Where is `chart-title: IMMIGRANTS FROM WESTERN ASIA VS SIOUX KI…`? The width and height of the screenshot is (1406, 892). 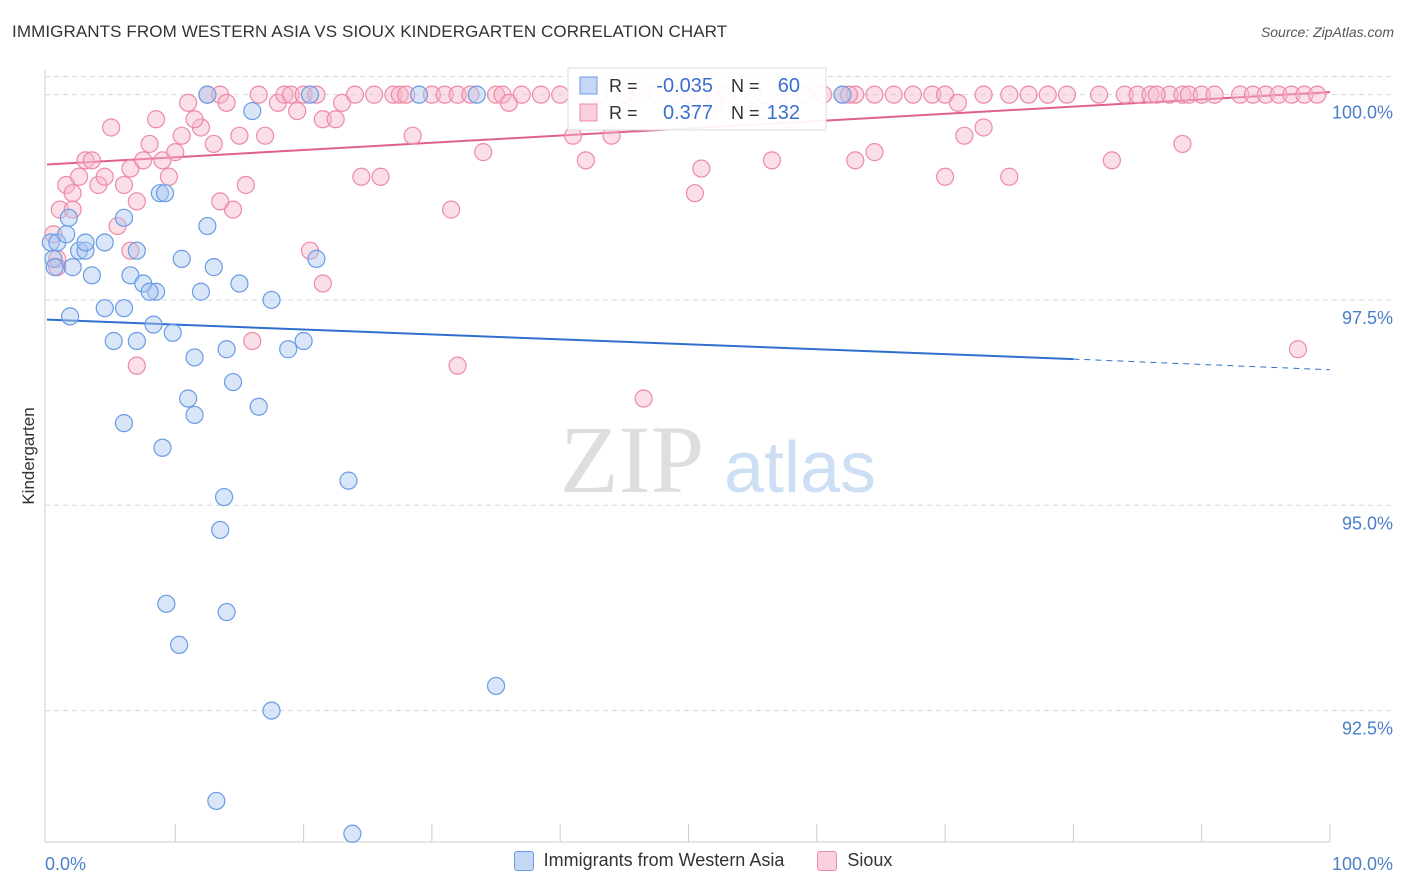 chart-title: IMMIGRANTS FROM WESTERN ASIA VS SIOUX KI… is located at coordinates (370, 31).